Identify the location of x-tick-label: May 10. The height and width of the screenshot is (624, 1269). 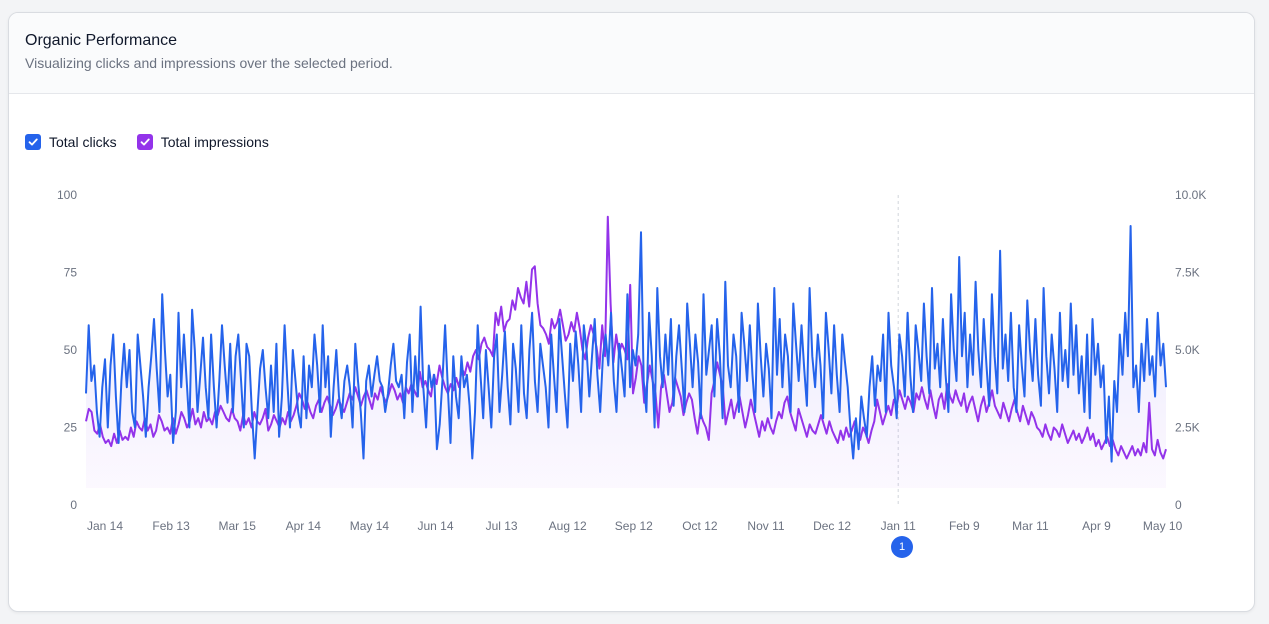
(1163, 526).